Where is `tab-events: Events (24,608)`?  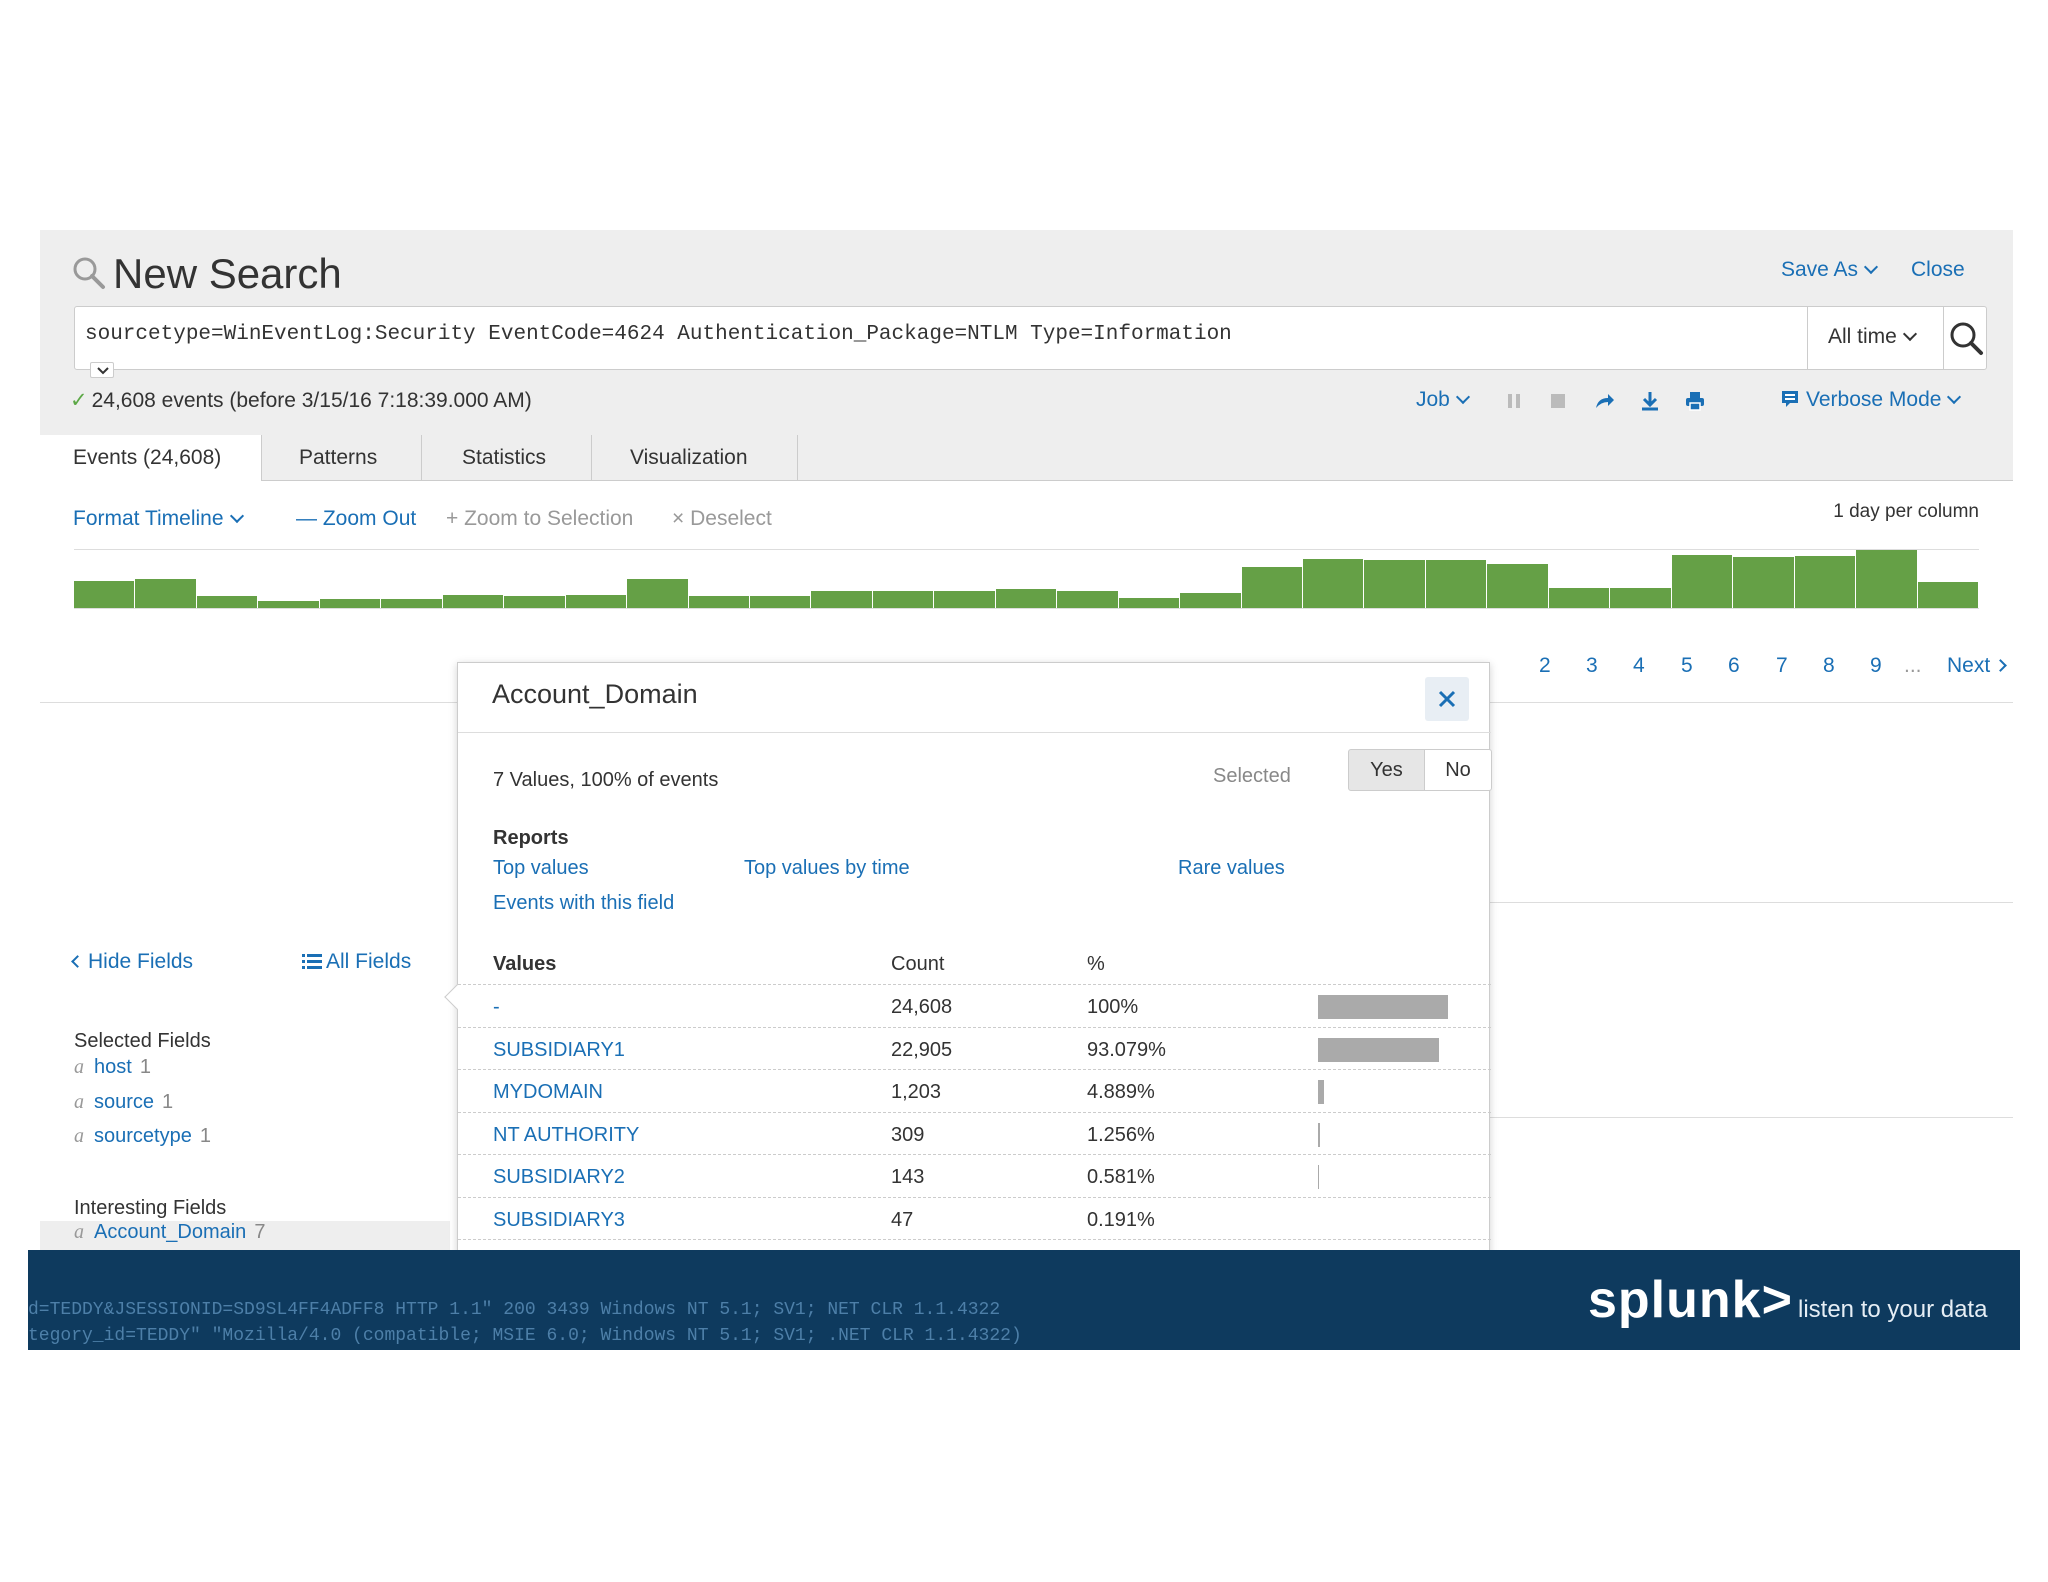
tab-events: Events (24,608) is located at coordinates (151, 458).